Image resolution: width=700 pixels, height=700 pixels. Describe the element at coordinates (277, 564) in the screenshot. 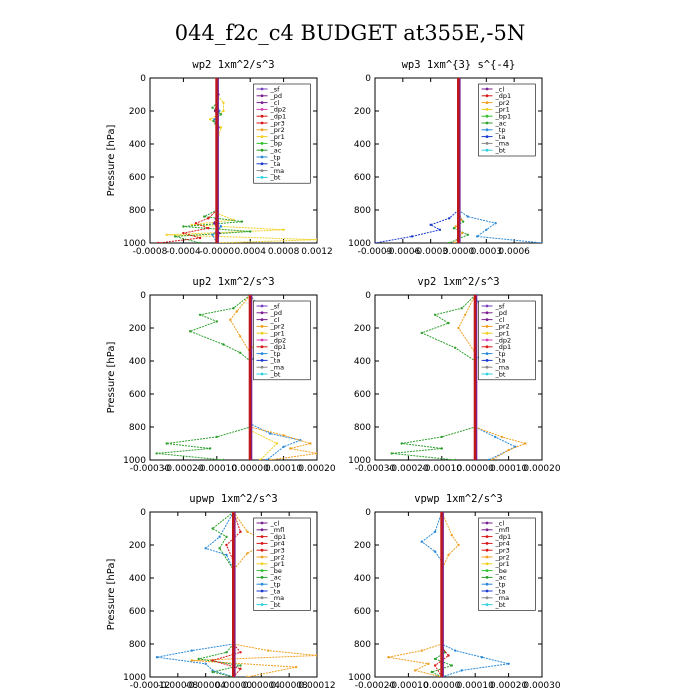

I see `legend-entry: _pr1` at that location.